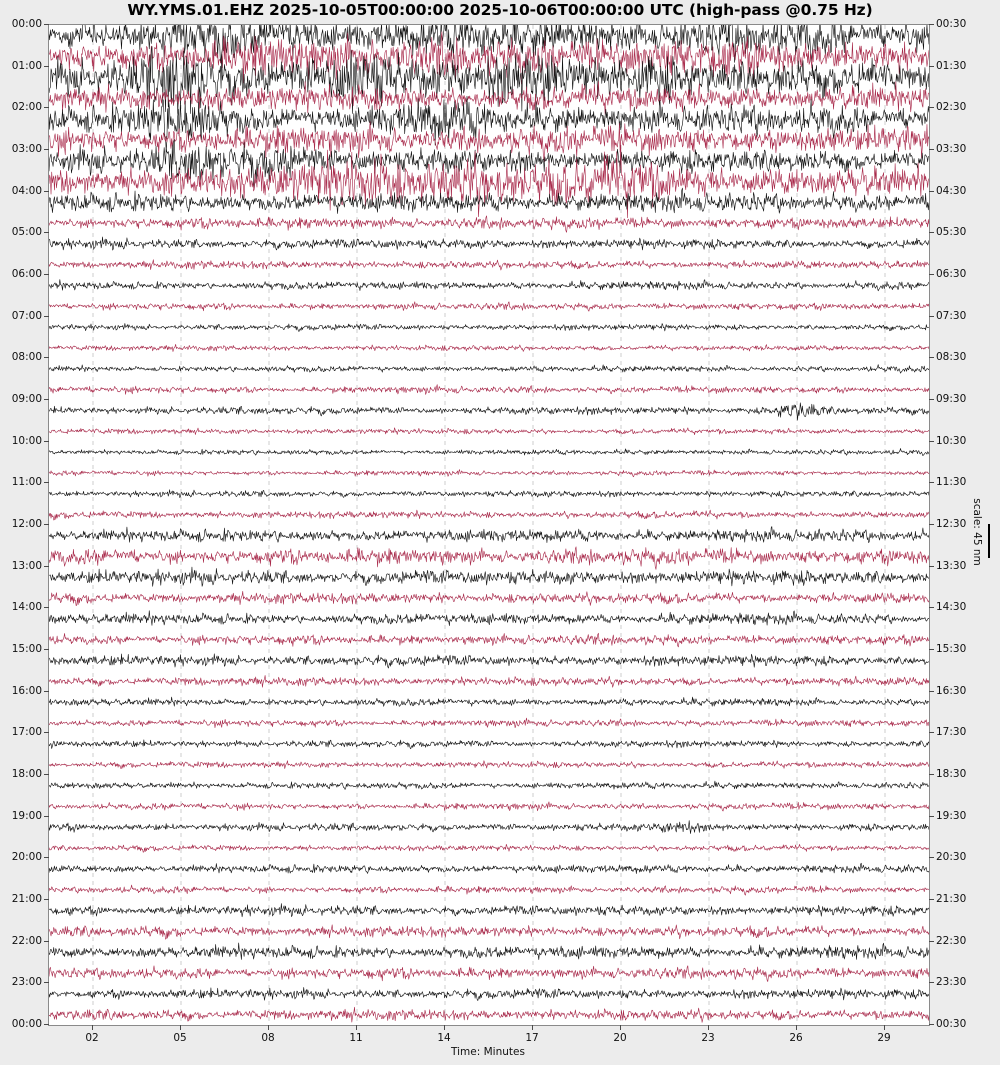 The height and width of the screenshot is (1065, 1000). What do you see at coordinates (951, 107) in the screenshot?
I see `y-axis-label-right: 02:30` at bounding box center [951, 107].